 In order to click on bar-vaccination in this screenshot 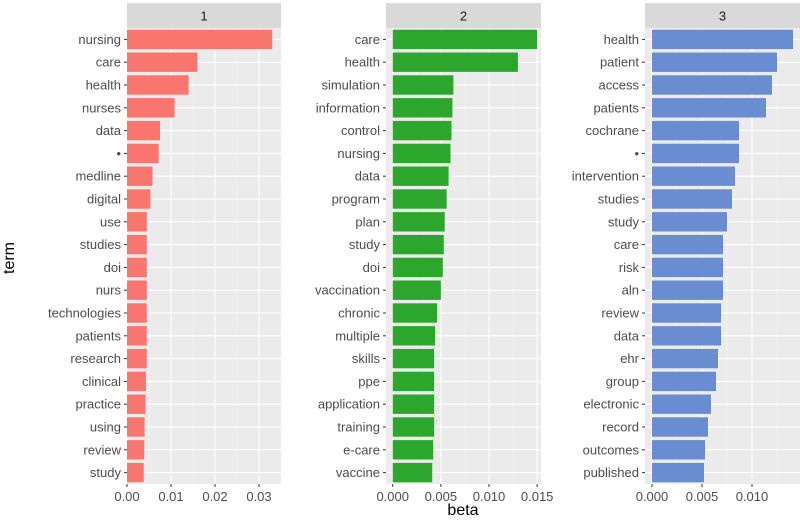, I will do `click(416, 290)`.